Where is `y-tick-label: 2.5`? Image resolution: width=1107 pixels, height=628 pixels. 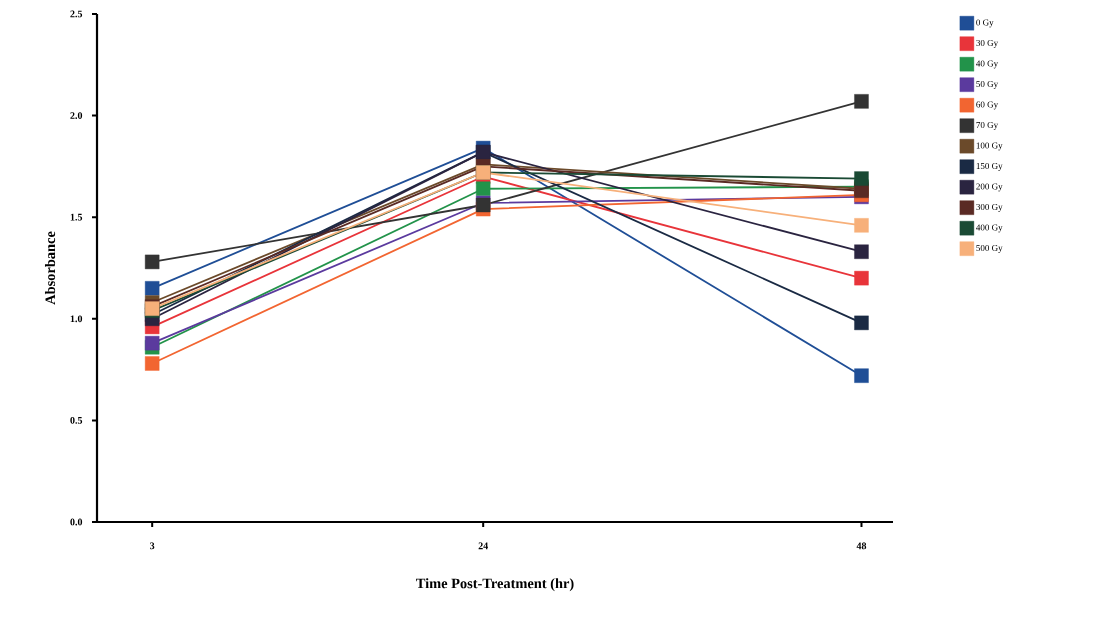 y-tick-label: 2.5 is located at coordinates (76, 14).